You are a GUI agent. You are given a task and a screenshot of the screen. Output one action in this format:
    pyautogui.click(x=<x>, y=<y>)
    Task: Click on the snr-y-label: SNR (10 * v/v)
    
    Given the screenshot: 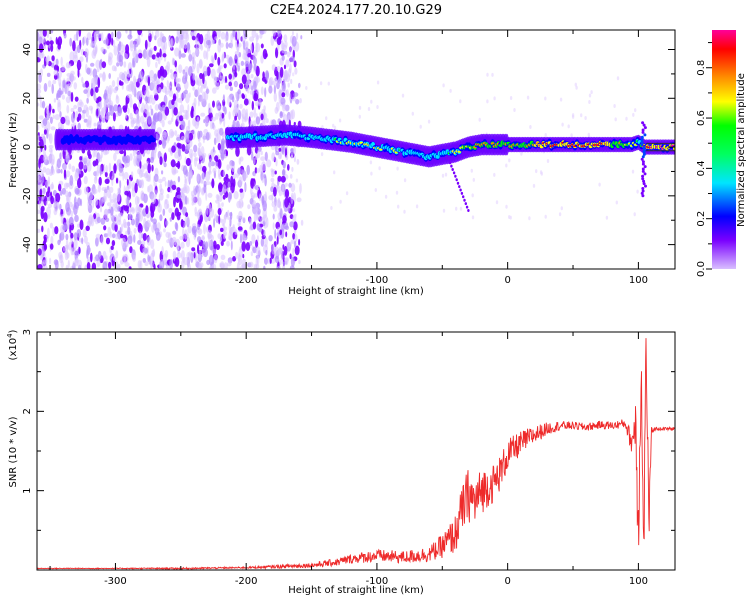 What is the action you would take?
    pyautogui.click(x=13, y=451)
    